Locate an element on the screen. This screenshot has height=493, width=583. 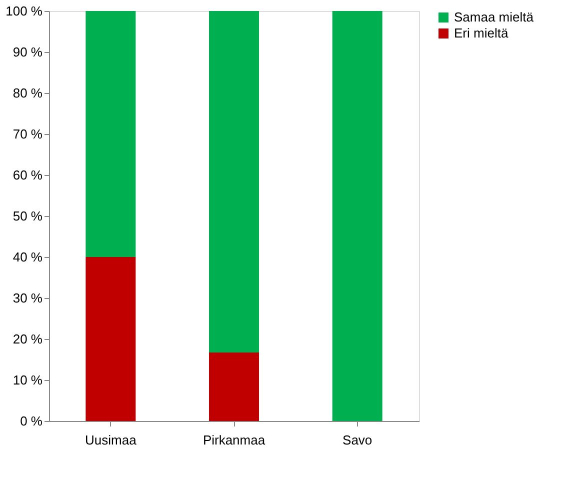
y-tick-label: 50 % is located at coordinates (27, 216).